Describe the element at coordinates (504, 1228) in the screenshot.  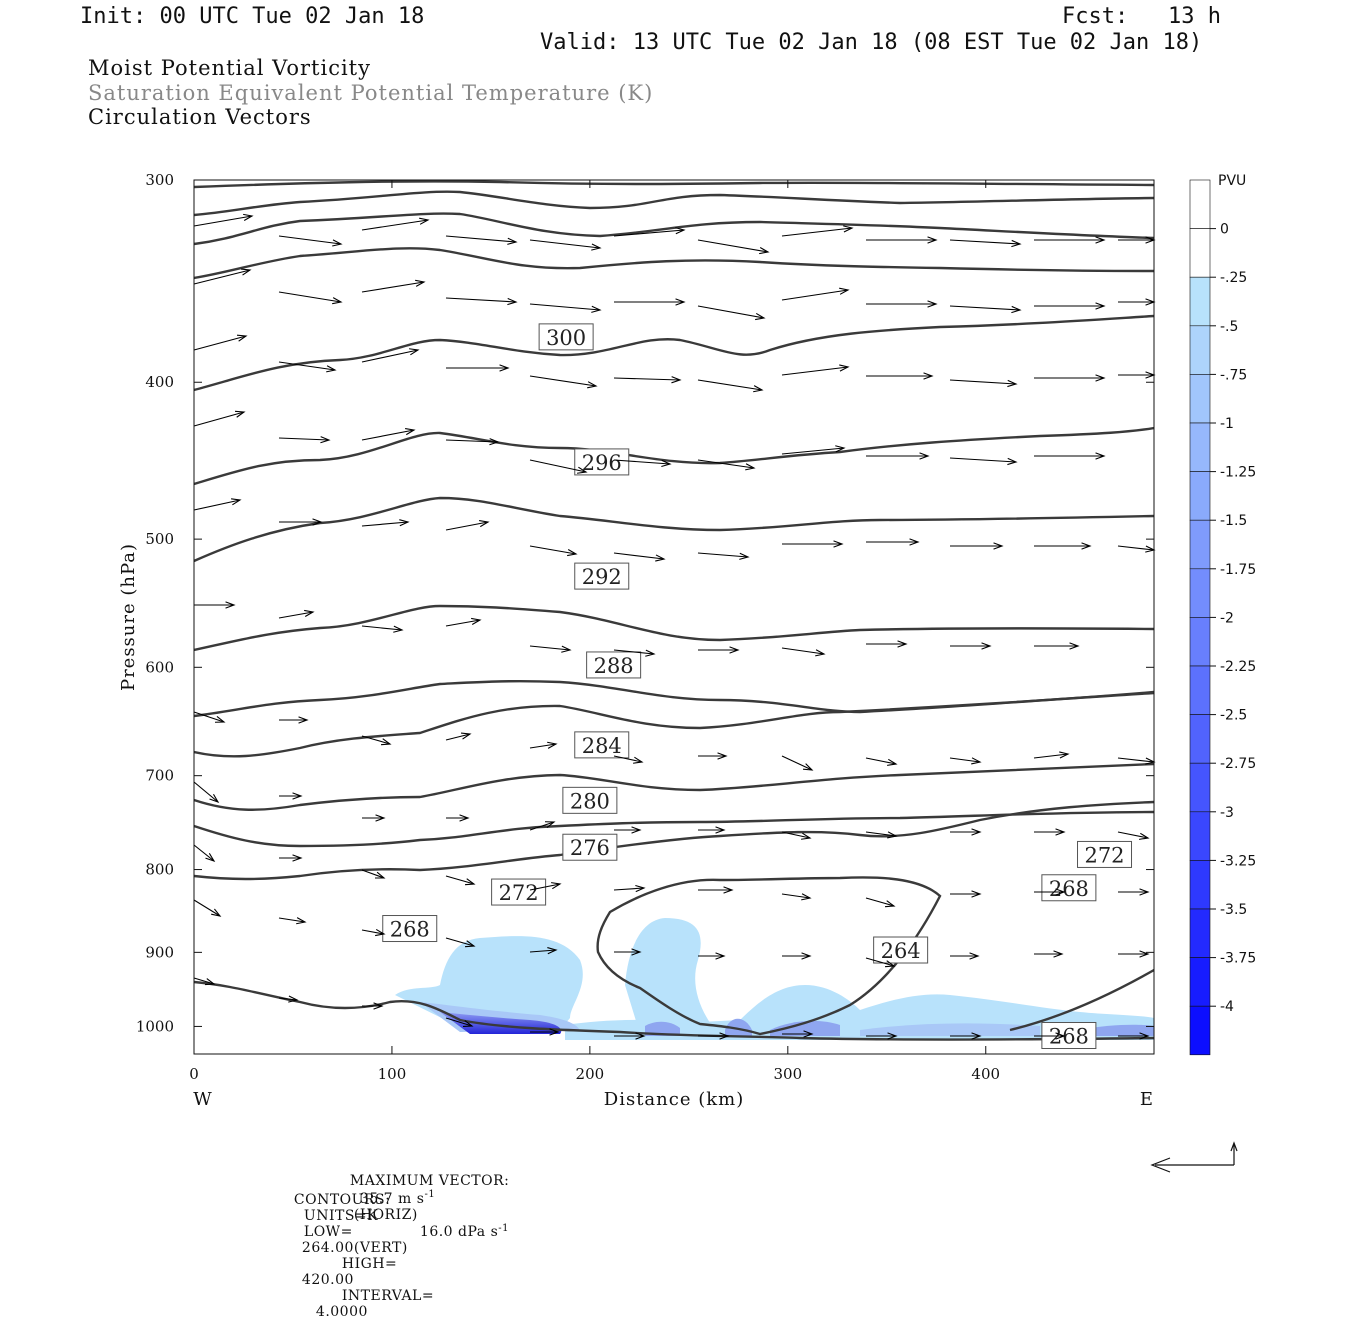
I see `vert-exponent: -1` at that location.